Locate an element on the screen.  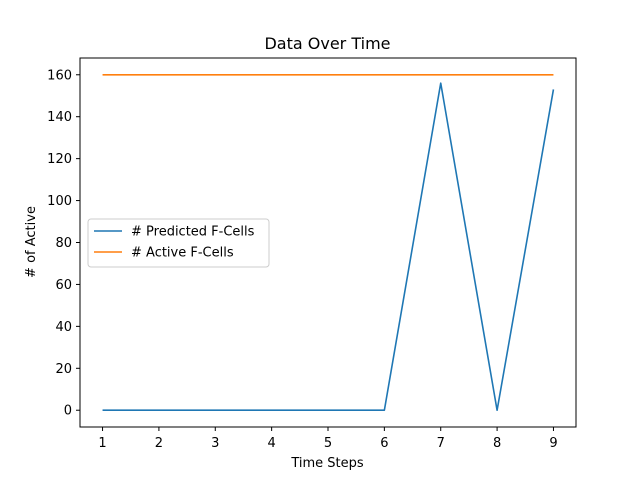
x-axis-label: Time Steps is located at coordinates (327, 463).